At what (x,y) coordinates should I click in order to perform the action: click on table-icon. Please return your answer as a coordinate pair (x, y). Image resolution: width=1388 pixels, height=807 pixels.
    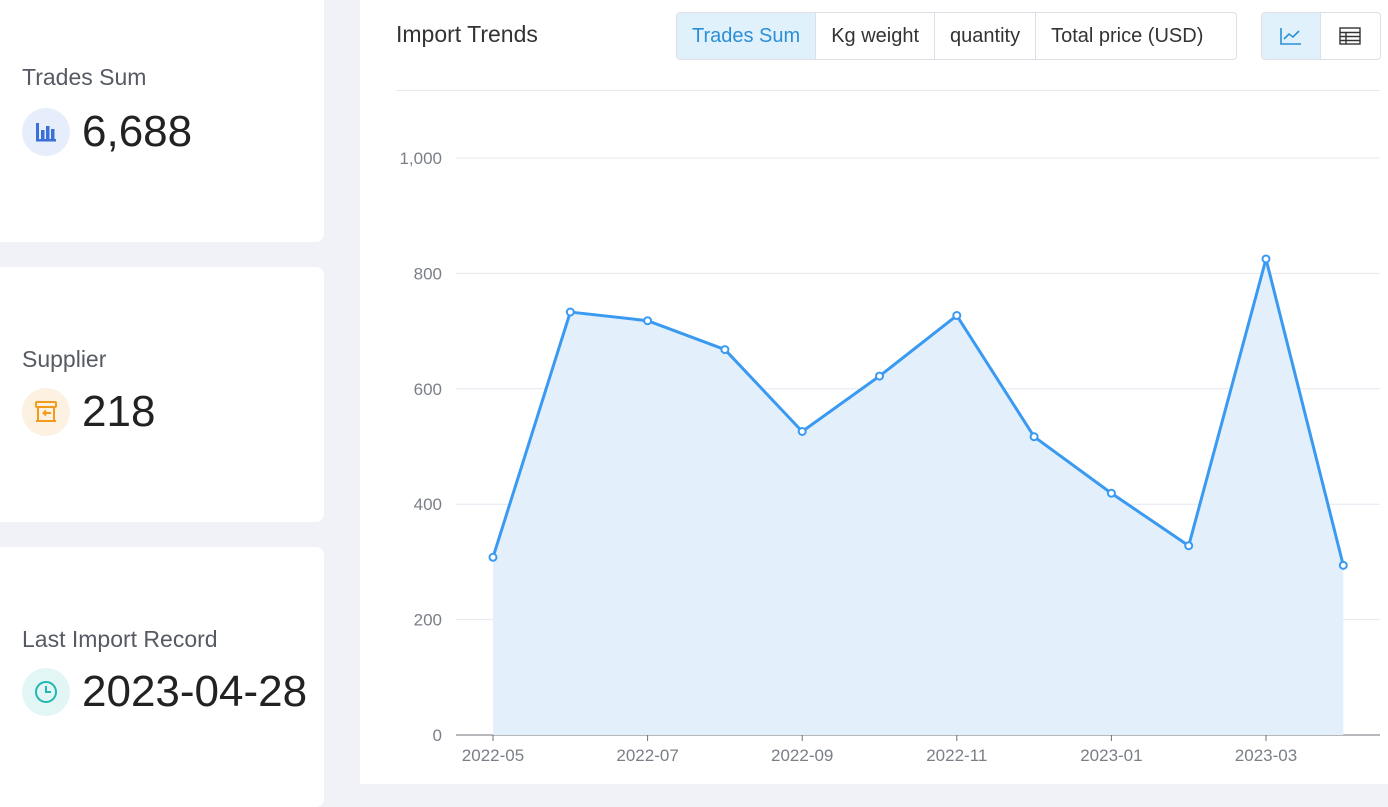
    Looking at the image, I should click on (1350, 36).